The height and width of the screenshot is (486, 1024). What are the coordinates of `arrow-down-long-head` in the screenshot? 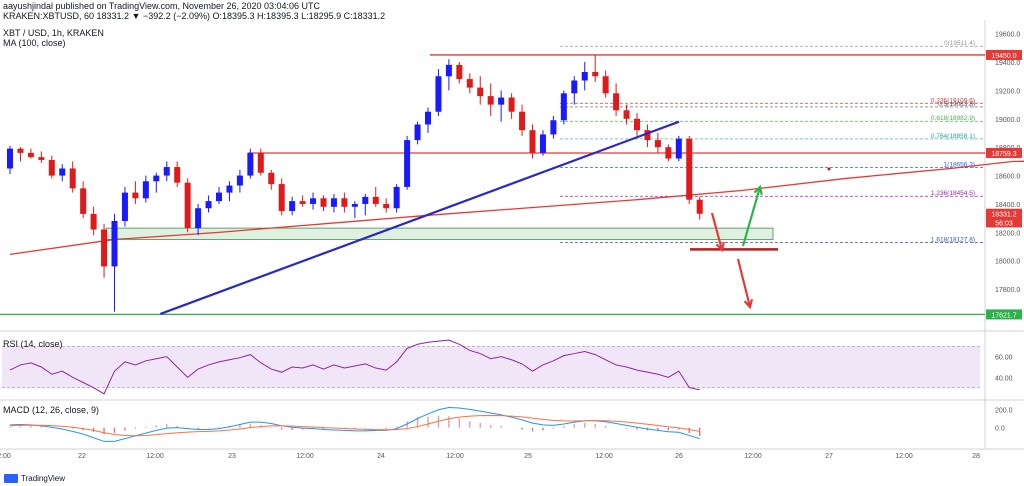 It's located at (748, 304).